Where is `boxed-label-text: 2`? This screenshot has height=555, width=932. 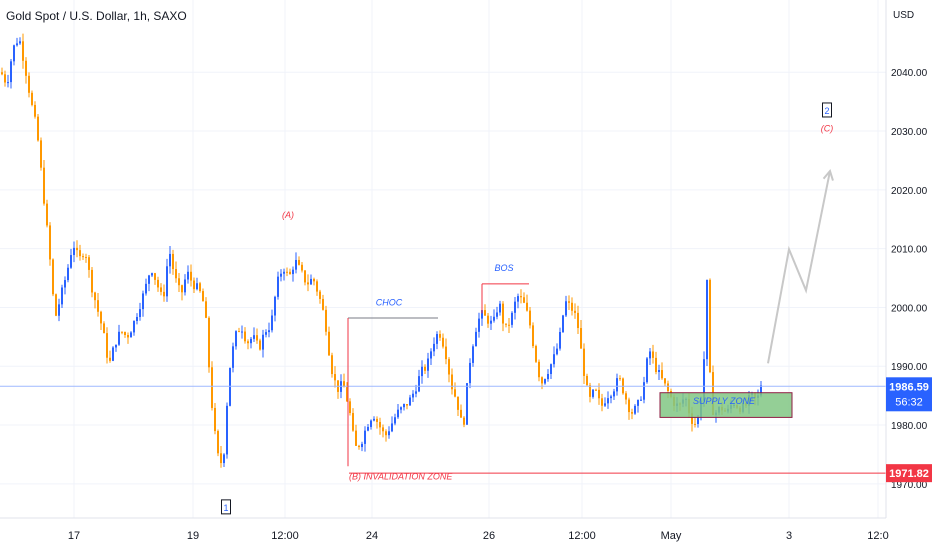 boxed-label-text: 2 is located at coordinates (826, 111).